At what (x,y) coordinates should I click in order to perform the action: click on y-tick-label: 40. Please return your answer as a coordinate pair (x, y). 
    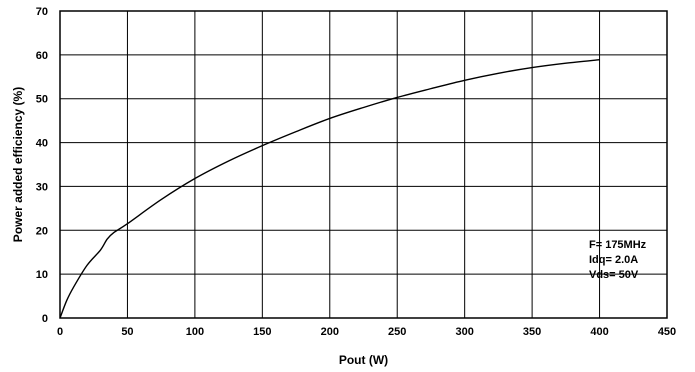
    Looking at the image, I should click on (42, 144).